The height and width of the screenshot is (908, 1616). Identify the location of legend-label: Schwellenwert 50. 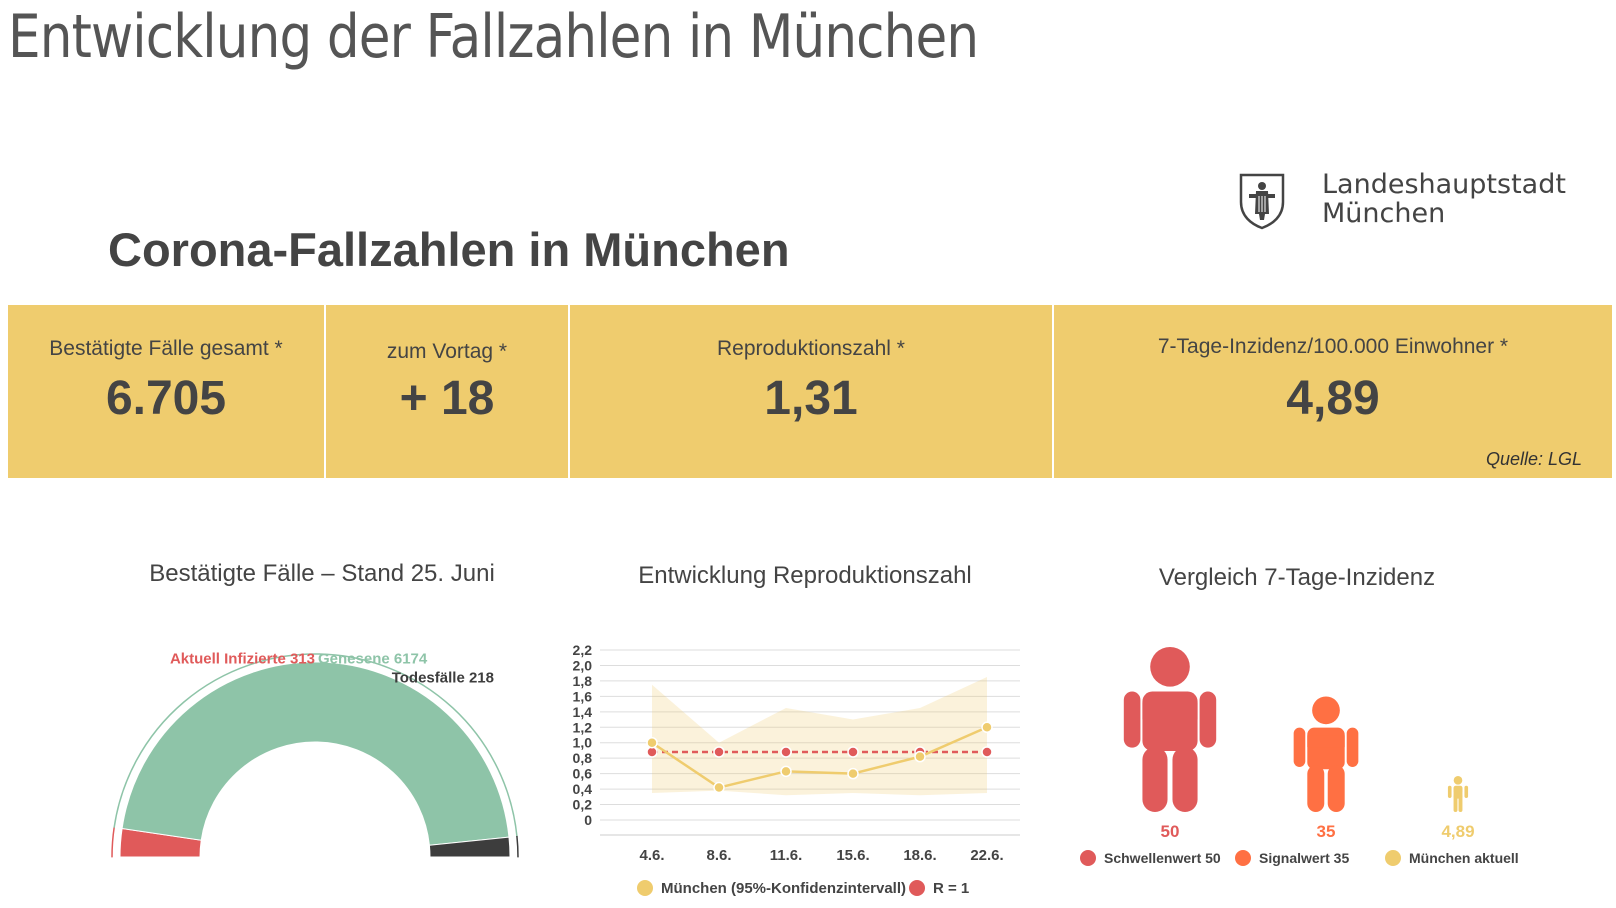
(1162, 858).